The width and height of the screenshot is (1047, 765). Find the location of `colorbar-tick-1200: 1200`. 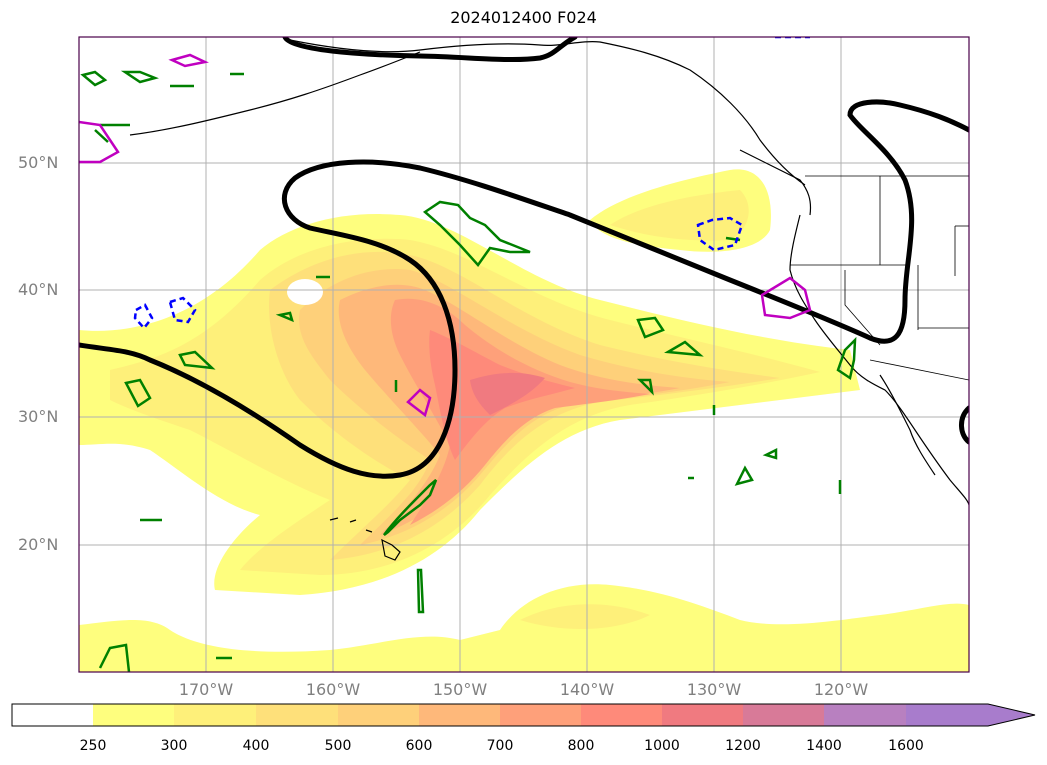

colorbar-tick-1200: 1200 is located at coordinates (743, 746).